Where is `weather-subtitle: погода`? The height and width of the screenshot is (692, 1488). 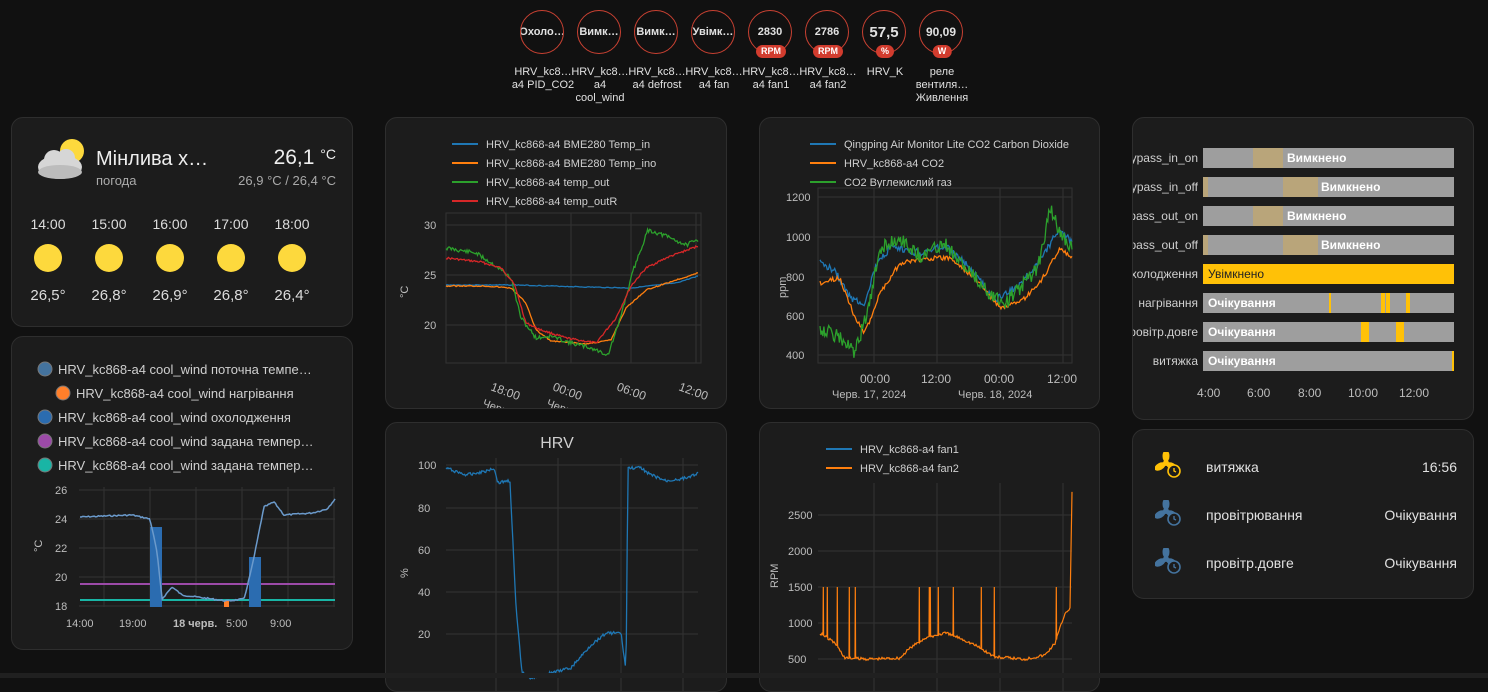
weather-subtitle: погода is located at coordinates (116, 180).